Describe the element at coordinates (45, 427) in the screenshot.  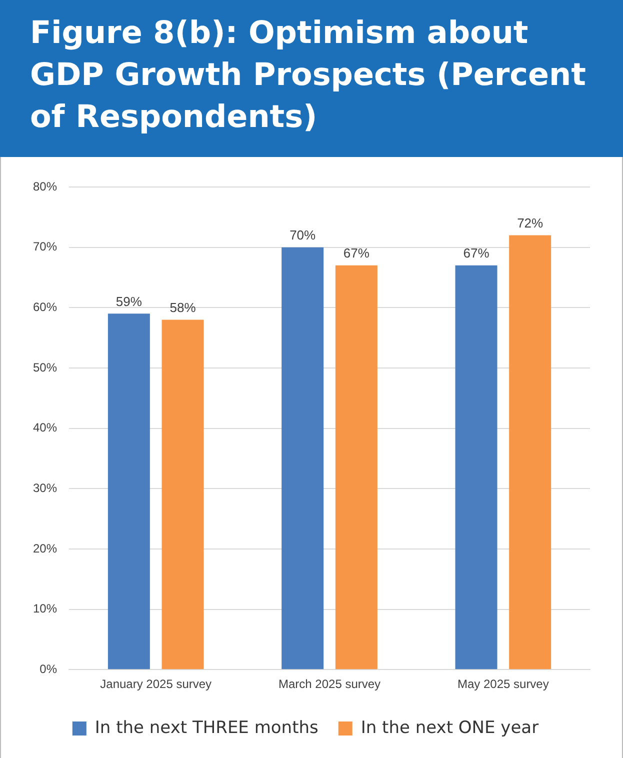
I see `y-tick-label: 40%` at that location.